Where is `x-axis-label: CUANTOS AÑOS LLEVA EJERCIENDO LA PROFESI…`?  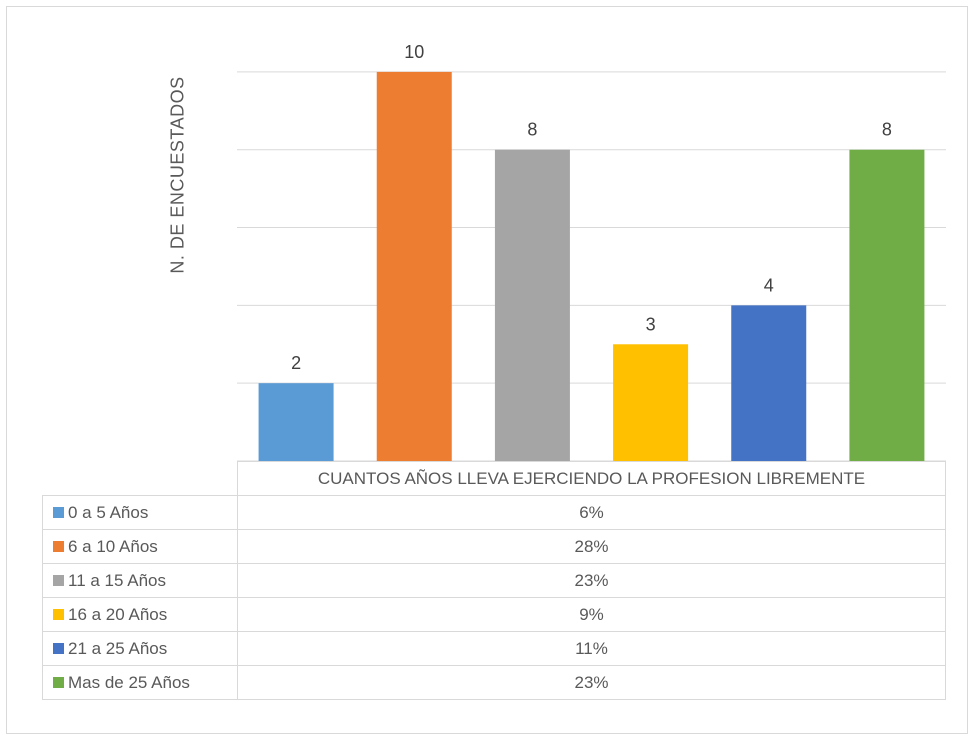 x-axis-label: CUANTOS AÑOS LLEVA EJERCIENDO LA PROFESI… is located at coordinates (591, 478).